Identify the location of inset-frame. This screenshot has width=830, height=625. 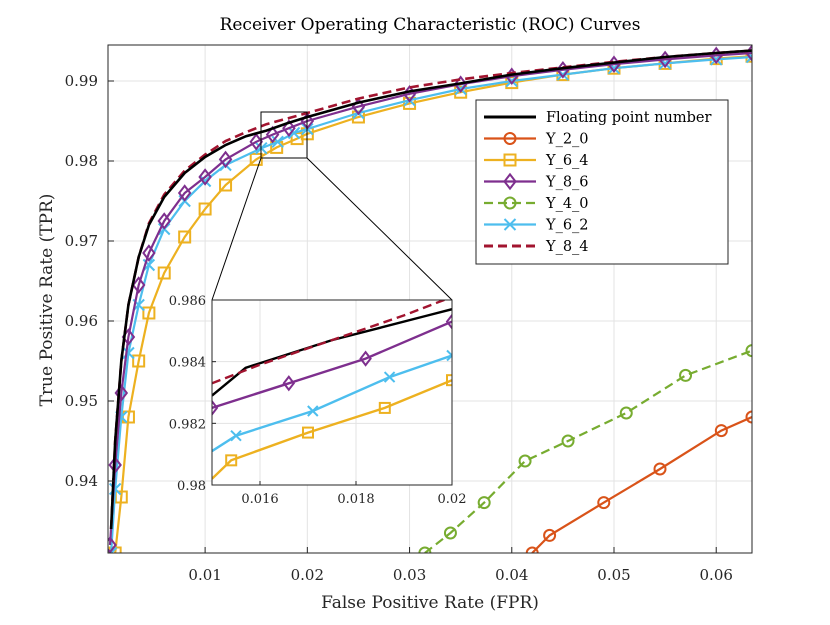
(332, 392).